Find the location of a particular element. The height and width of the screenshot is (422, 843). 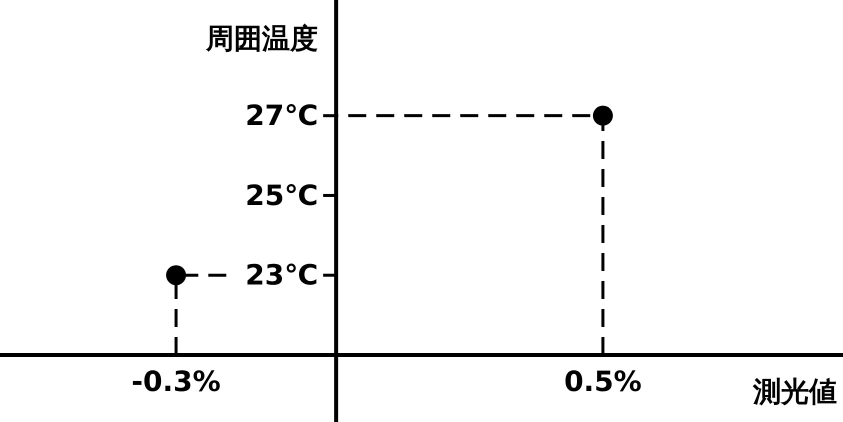

y-tick-label: 27℃ is located at coordinates (281, 115).